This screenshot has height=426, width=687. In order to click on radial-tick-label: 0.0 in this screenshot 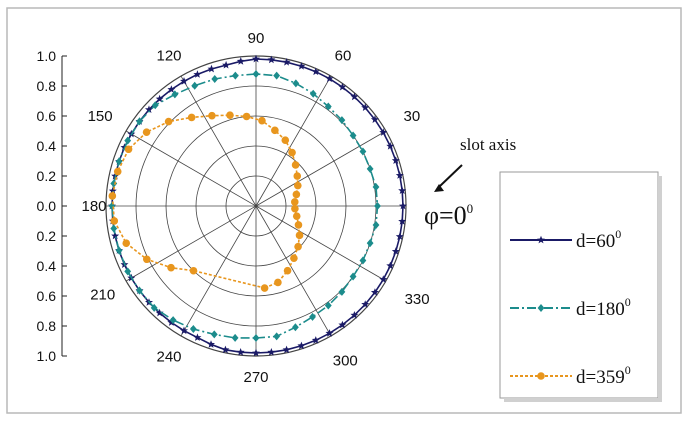, I will do `click(47, 206)`.